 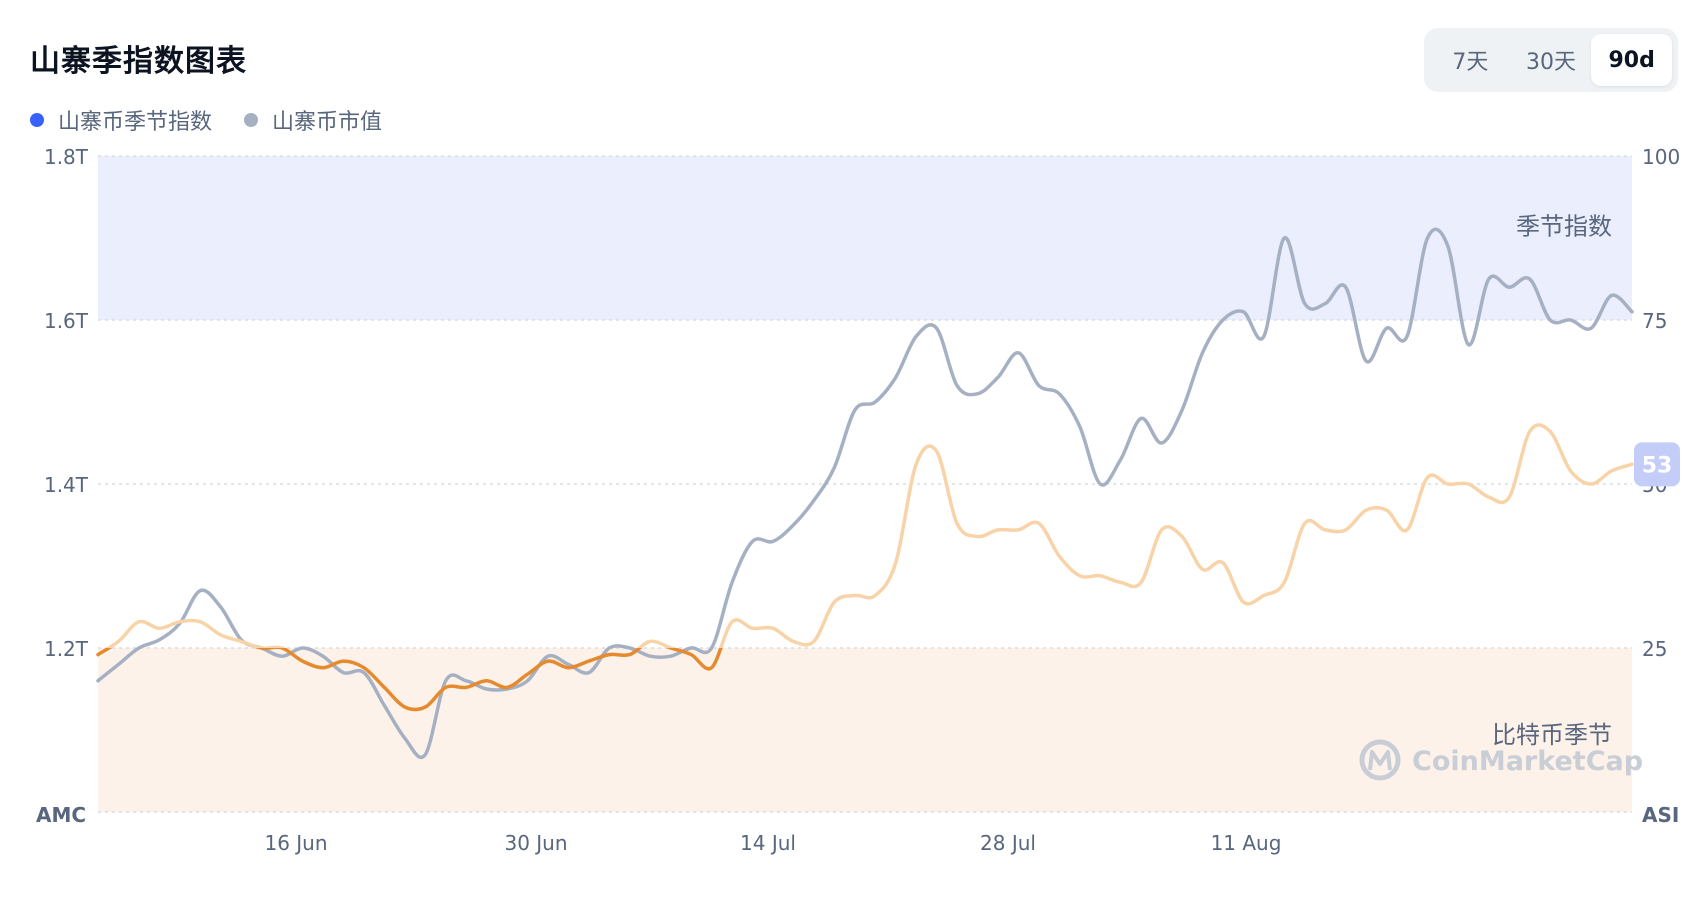 I want to click on legend-item-index: 山寨币季节指数, so click(x=121, y=120).